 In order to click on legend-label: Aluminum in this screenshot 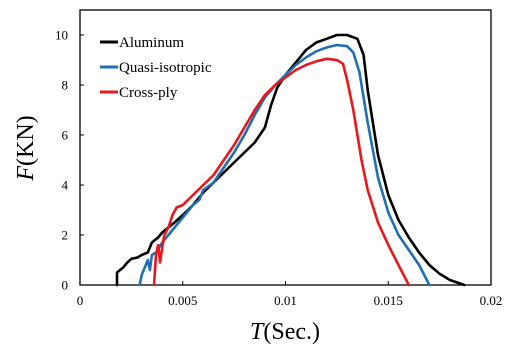, I will do `click(151, 43)`.